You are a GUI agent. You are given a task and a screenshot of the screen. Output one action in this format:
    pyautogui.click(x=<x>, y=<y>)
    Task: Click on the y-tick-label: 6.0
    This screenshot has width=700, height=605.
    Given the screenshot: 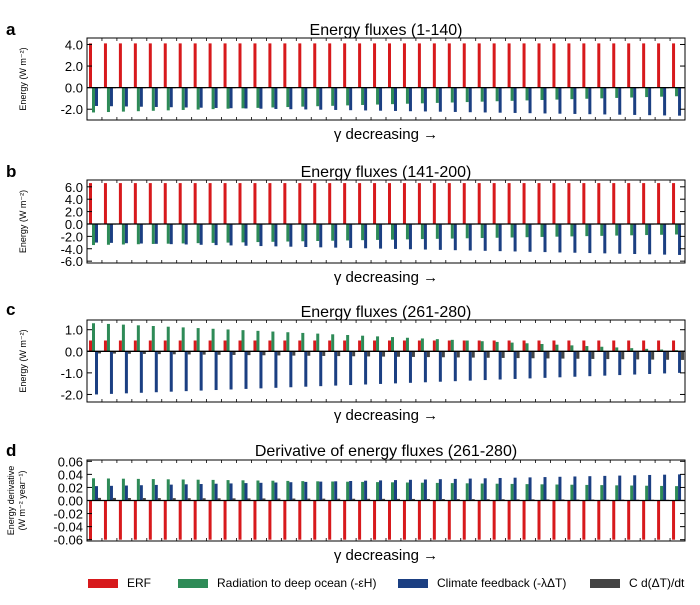 What is the action you would take?
    pyautogui.click(x=74, y=187)
    